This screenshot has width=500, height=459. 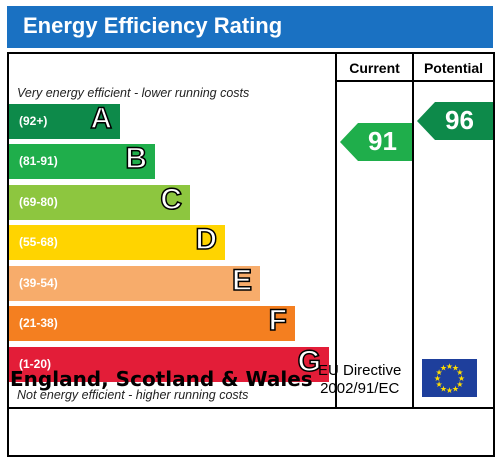 I want to click on eu-directive-line2: 2002/91/EC, so click(x=360, y=388).